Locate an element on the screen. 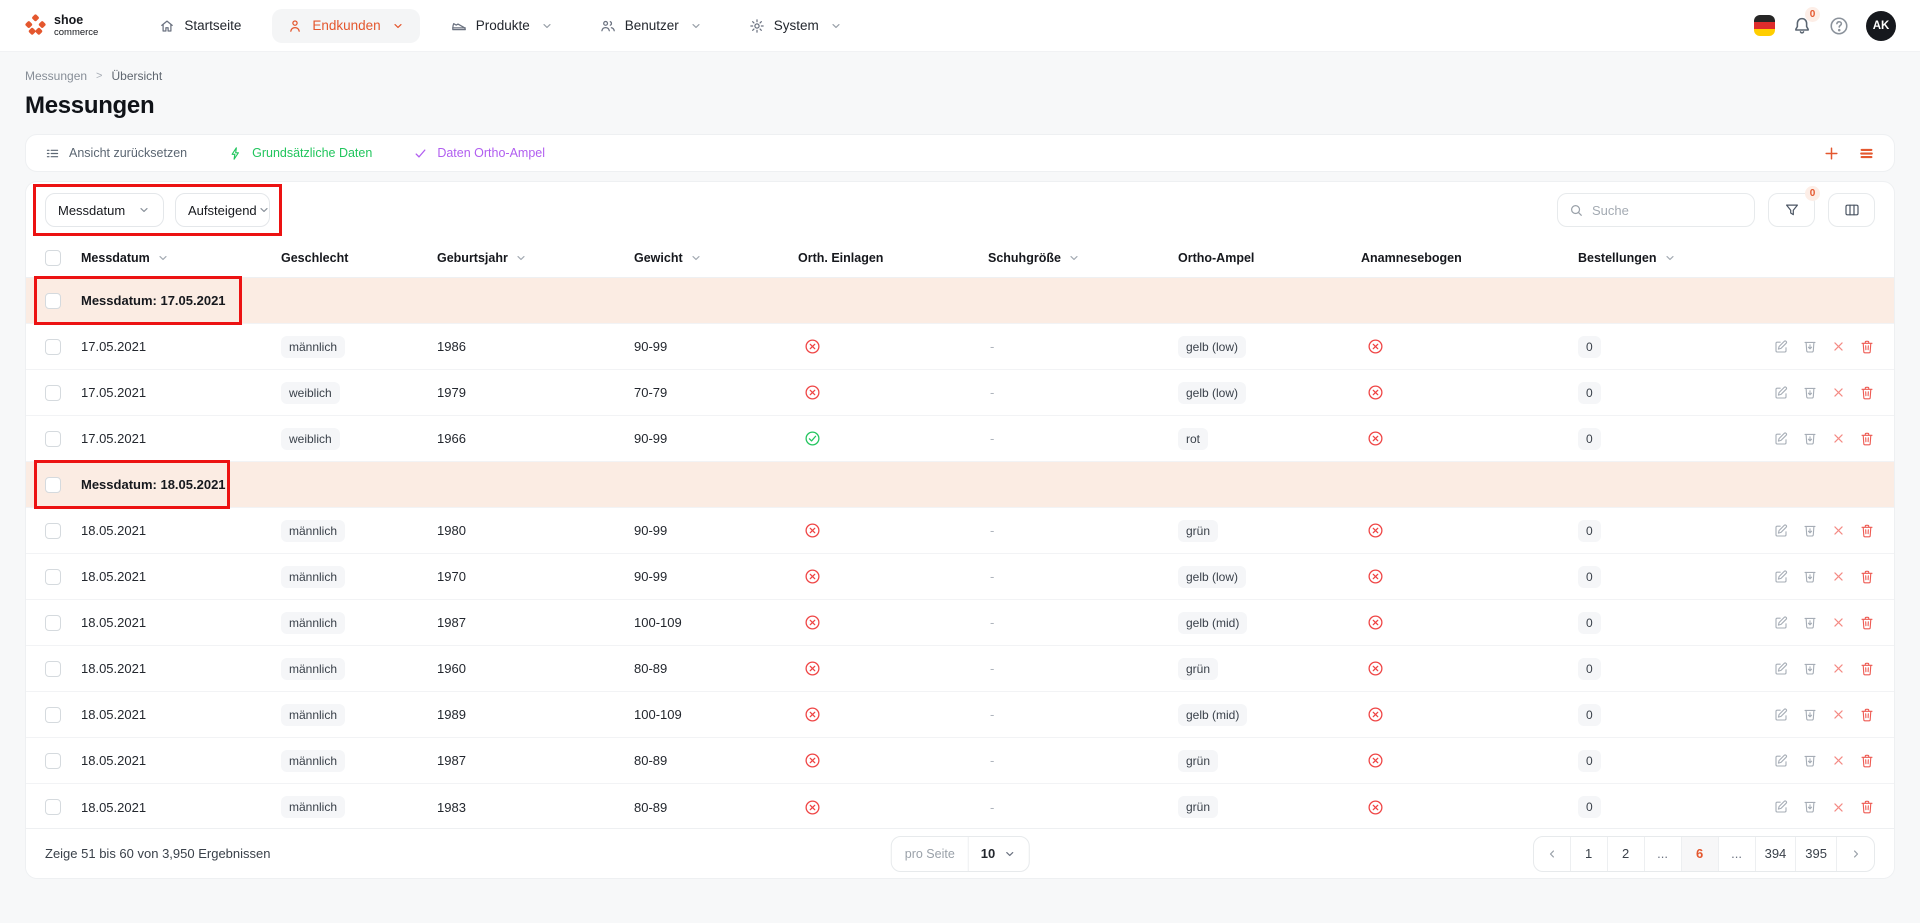 The image size is (1920, 923). pagination-page-2: 2 is located at coordinates (1626, 853).